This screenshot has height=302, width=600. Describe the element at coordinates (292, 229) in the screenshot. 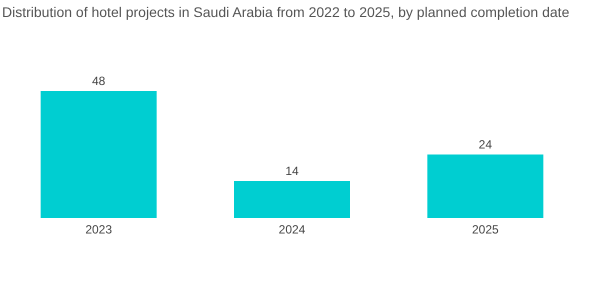

I see `x-tick-label: 2024` at that location.